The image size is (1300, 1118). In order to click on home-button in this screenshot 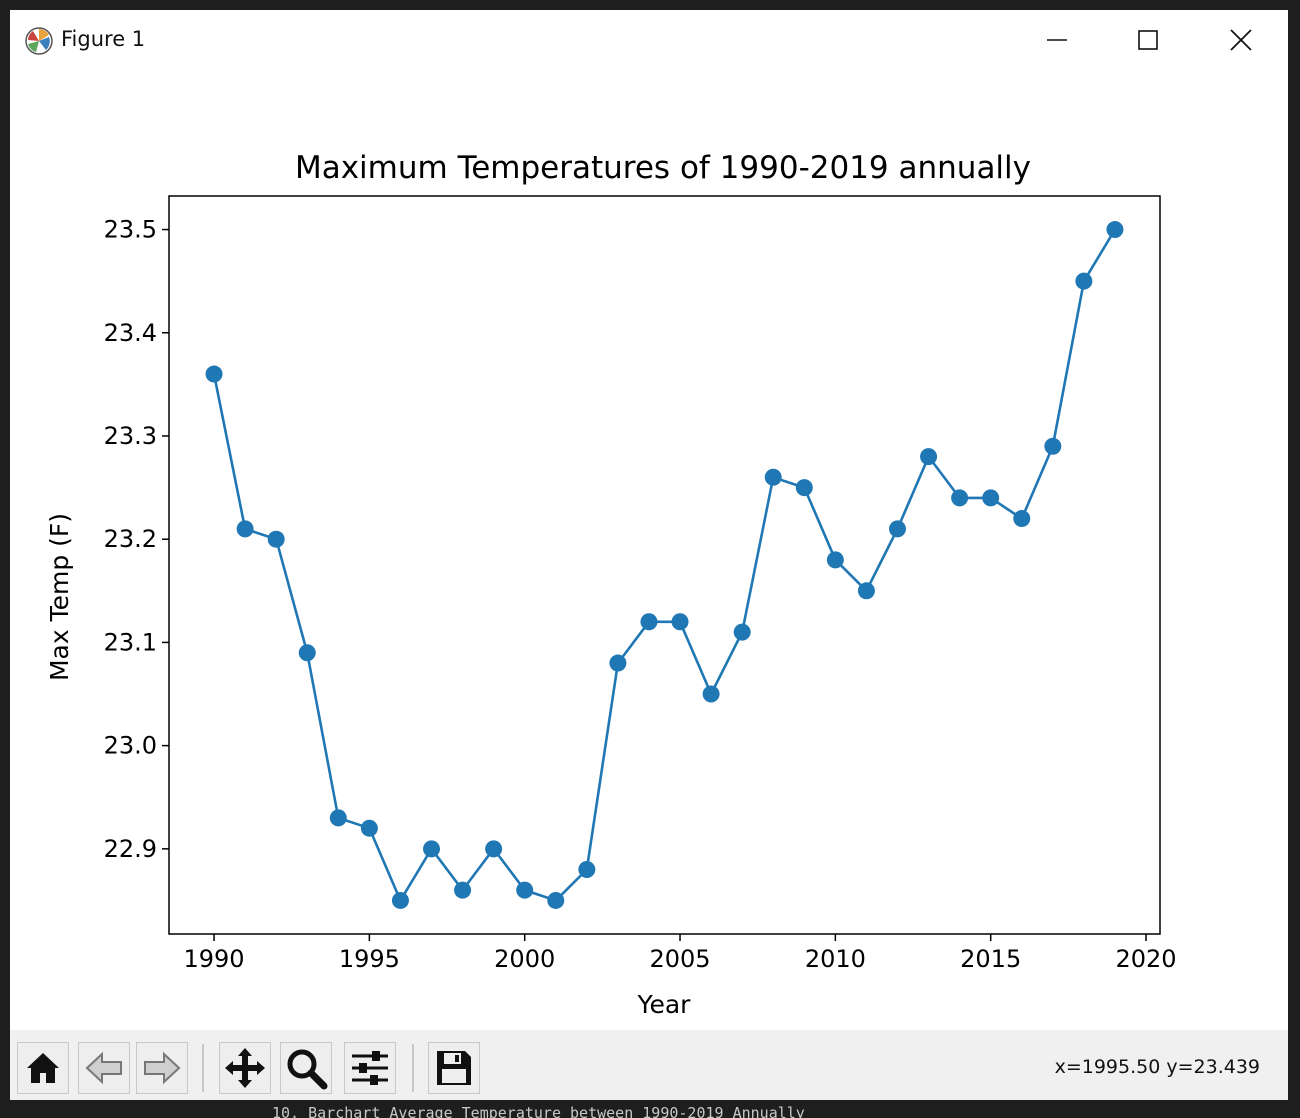, I will do `click(43, 1068)`.